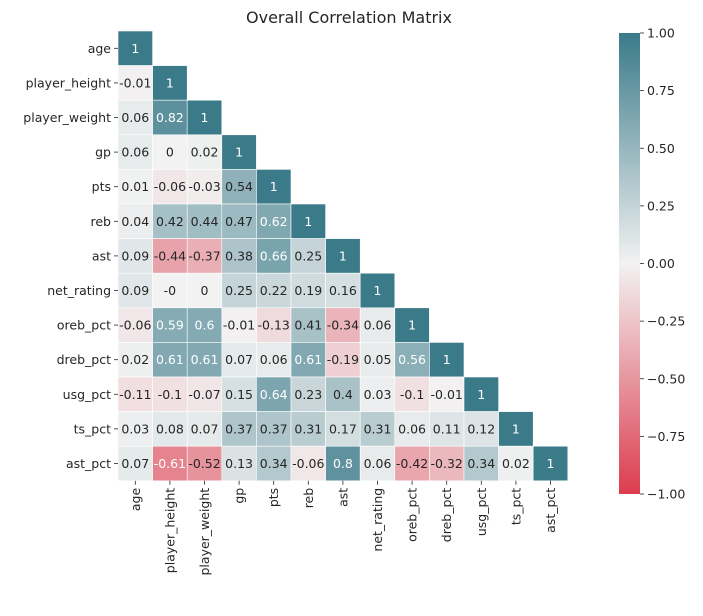 The image size is (703, 616). I want to click on cell-value-label: 0.15, so click(239, 394).